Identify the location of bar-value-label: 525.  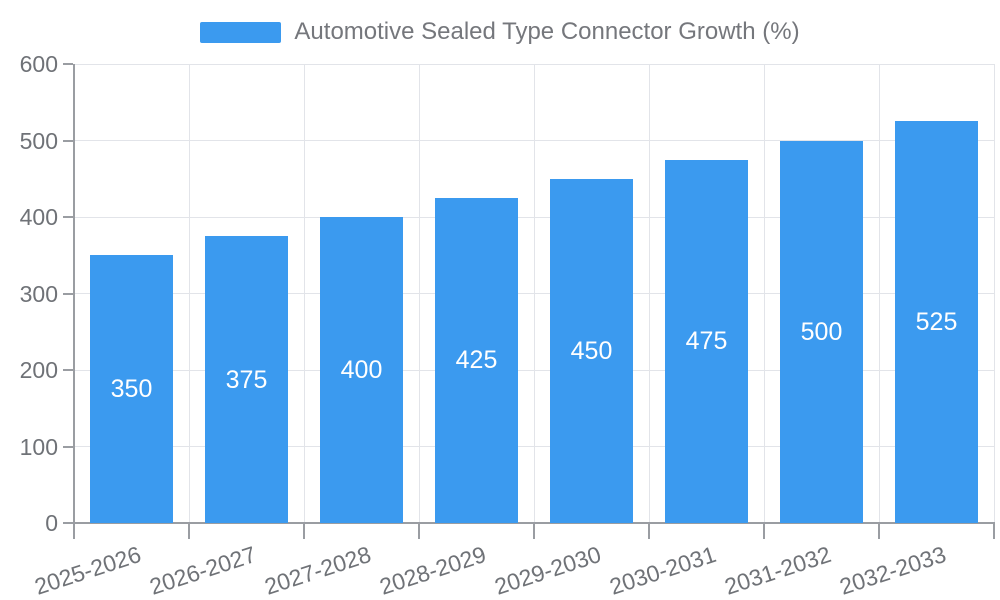
(936, 322).